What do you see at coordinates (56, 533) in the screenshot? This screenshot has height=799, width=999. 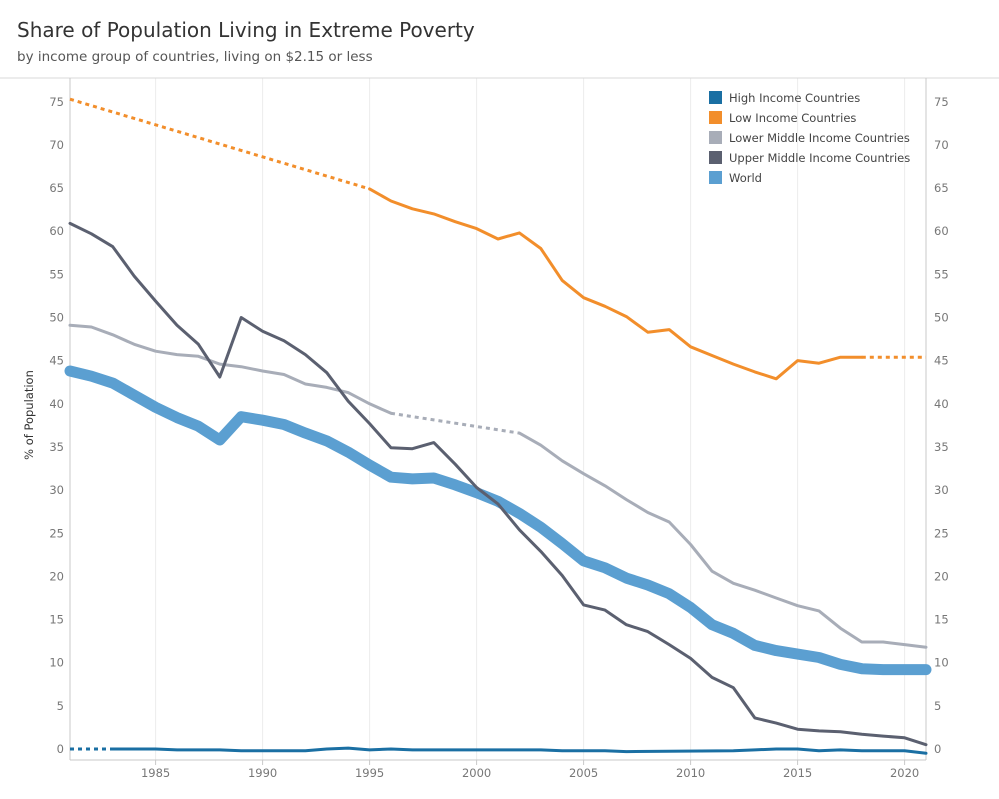 I see `y-tick-label-left: 25` at bounding box center [56, 533].